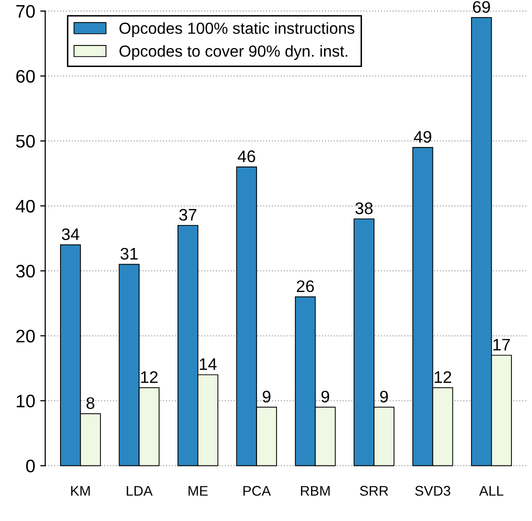 The image size is (532, 521). Describe the element at coordinates (25, 336) in the screenshot. I see `y-tick-label: 20` at that location.